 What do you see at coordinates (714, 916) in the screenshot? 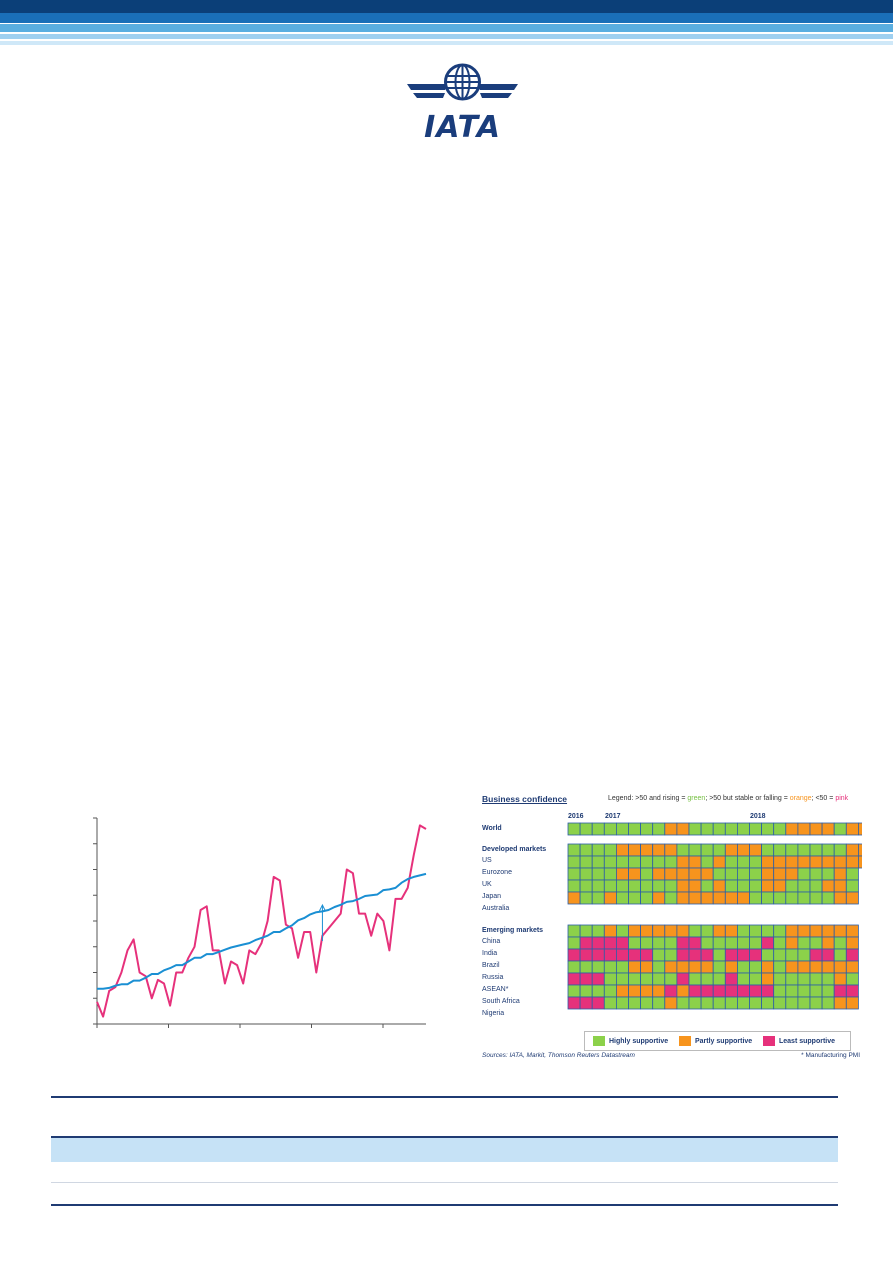
I see `bc-heatmap-grid` at bounding box center [714, 916].